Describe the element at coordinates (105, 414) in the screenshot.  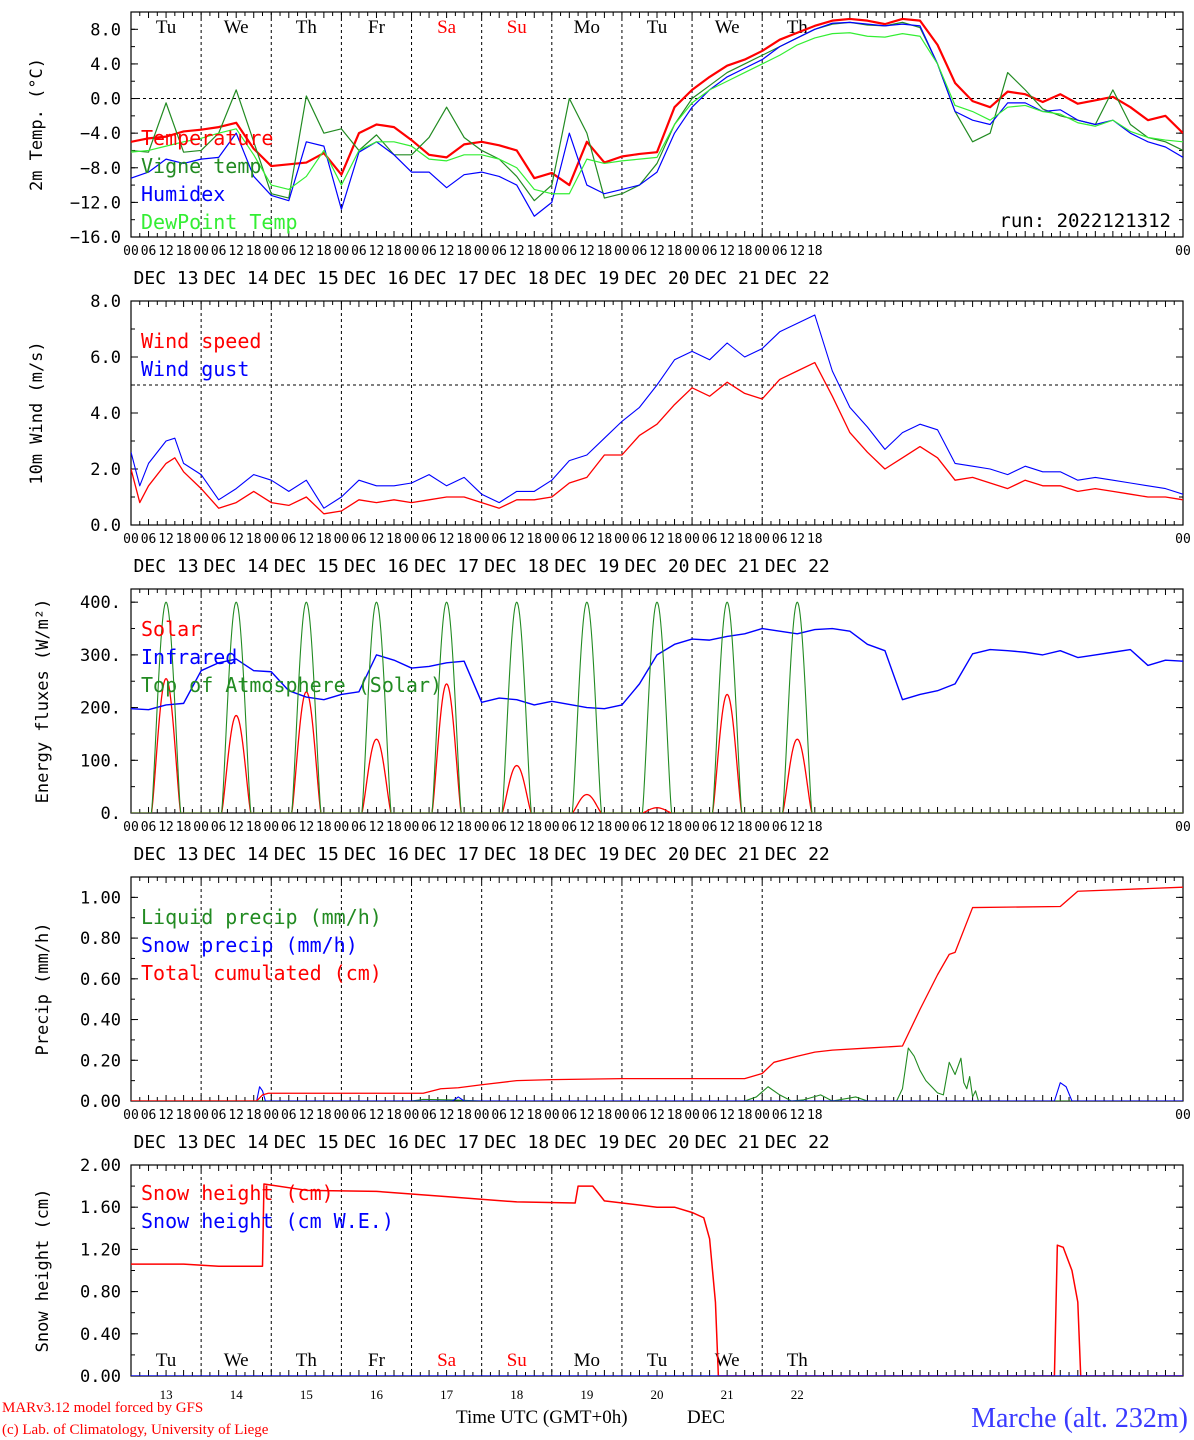
I see `y-tick-label: 4.0` at that location.